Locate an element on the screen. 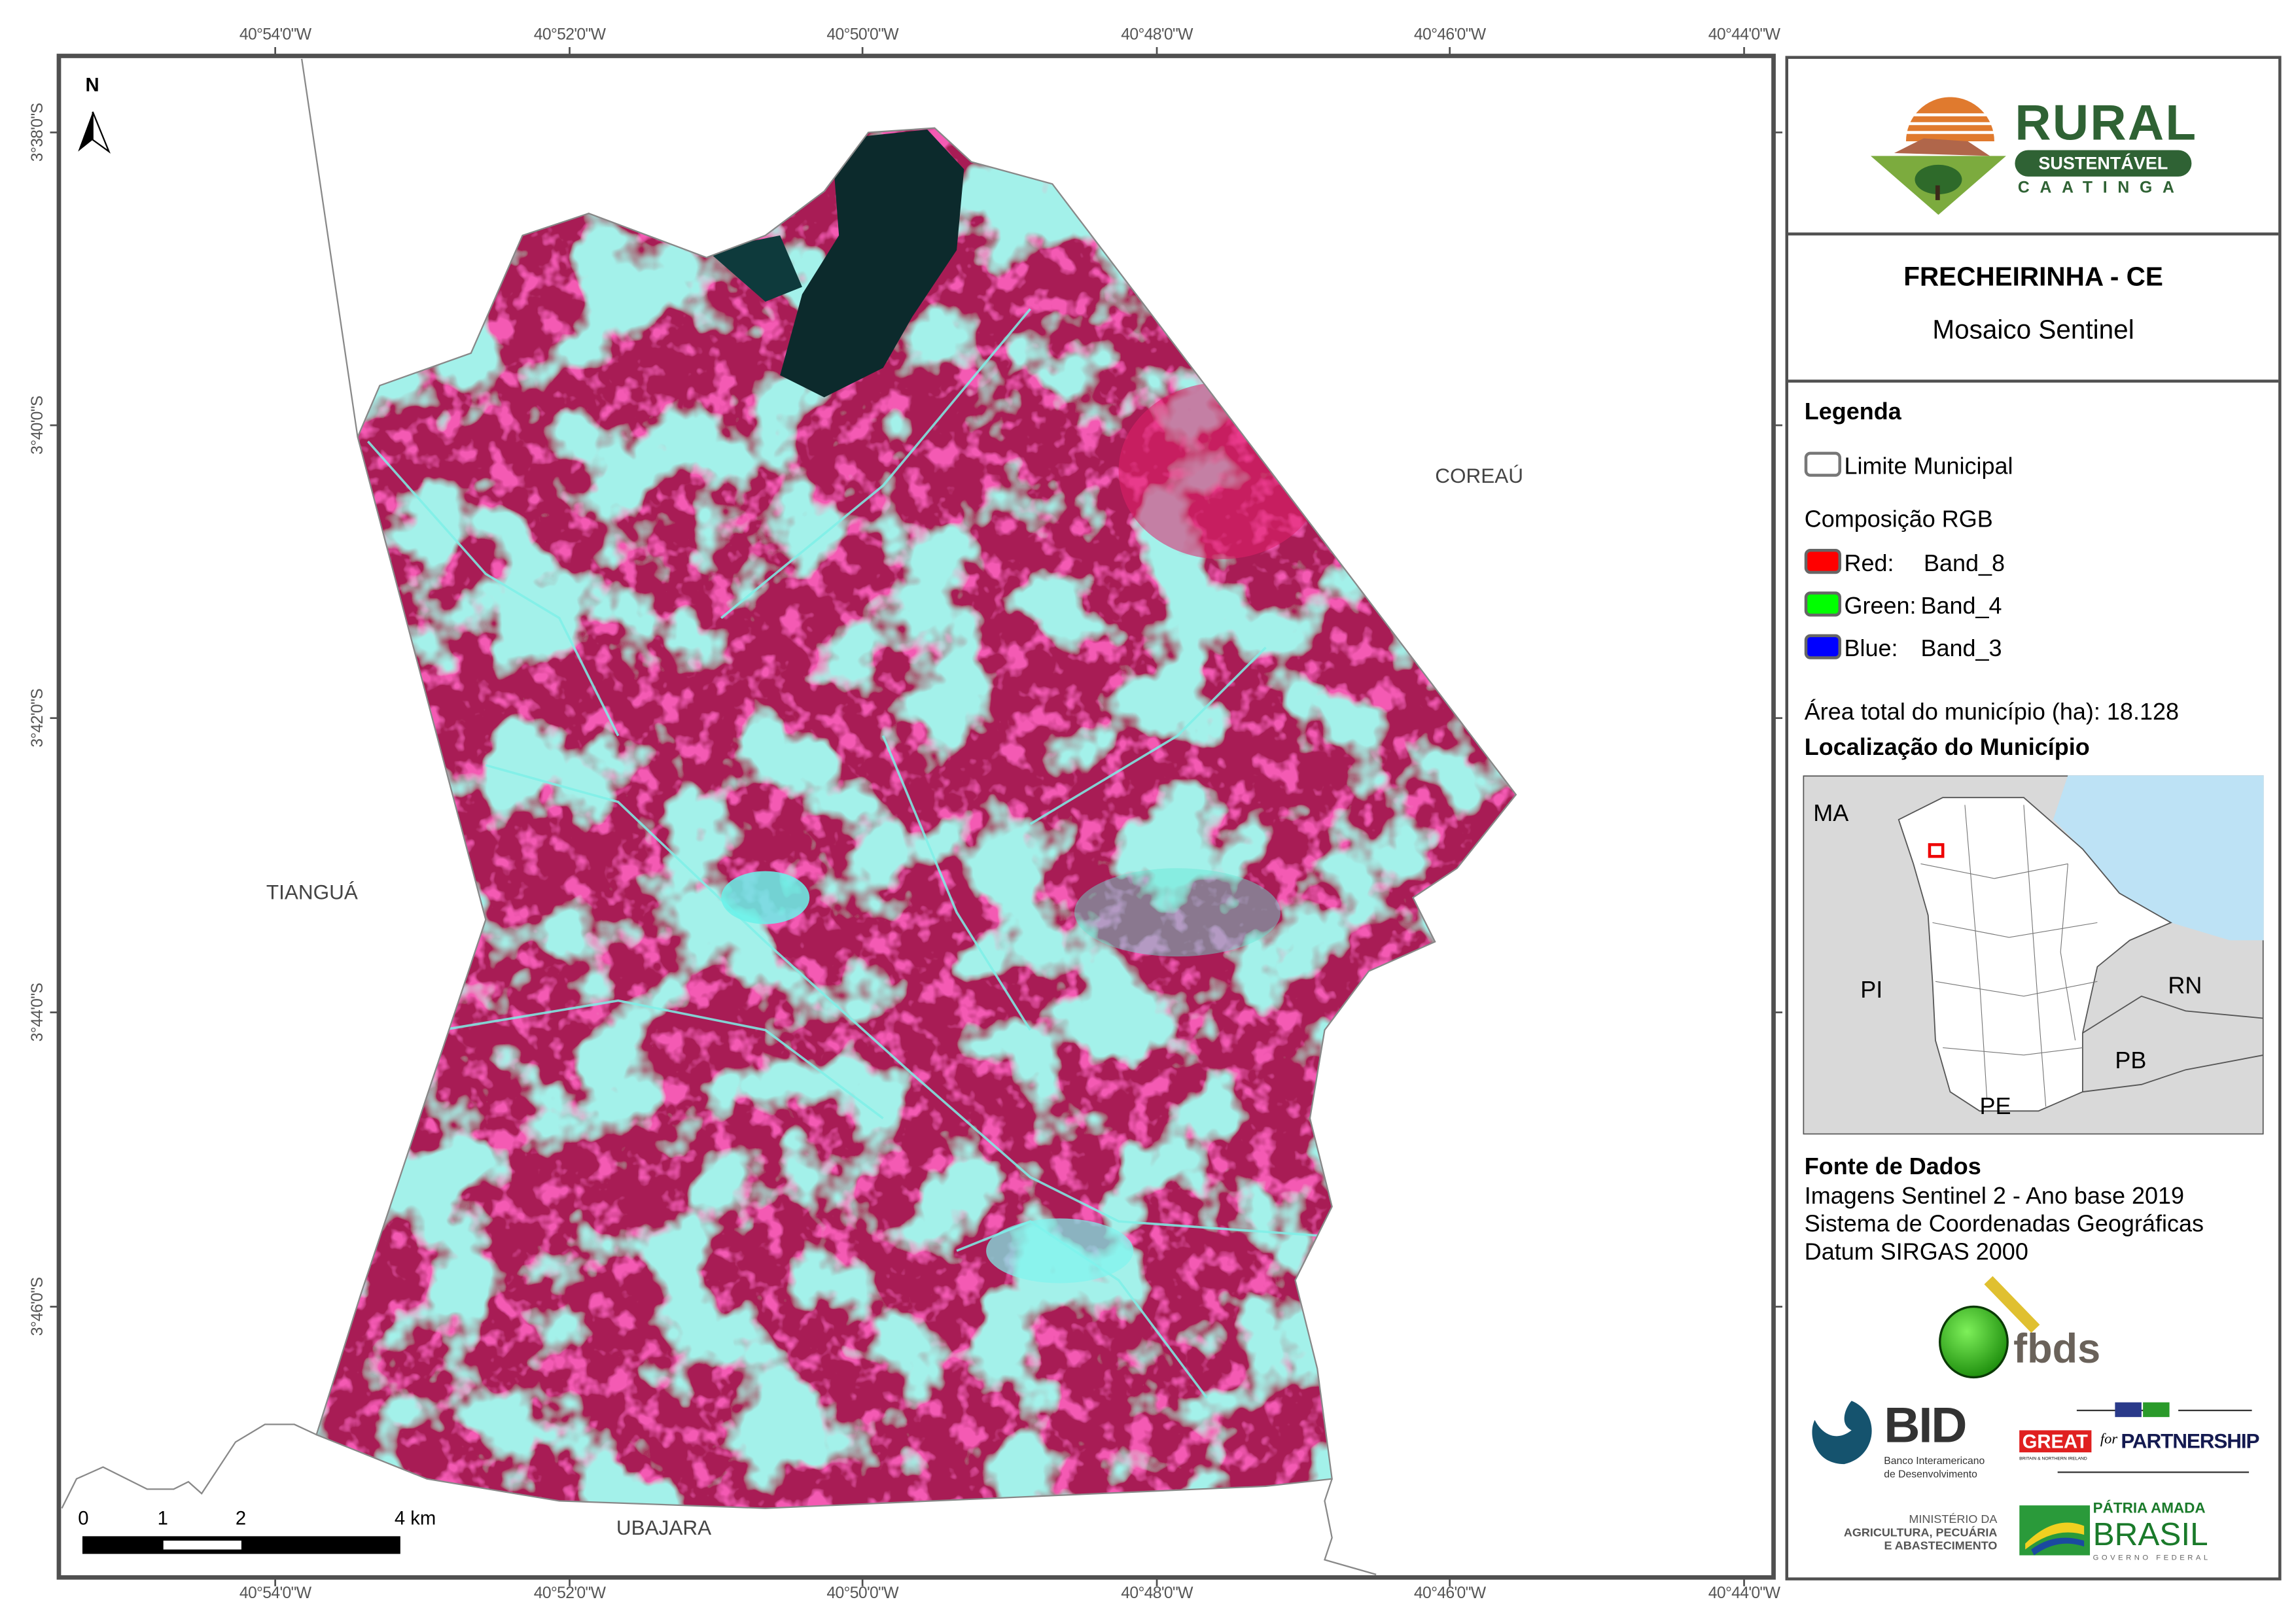  legend-channel: Blue: is located at coordinates (1871, 650).